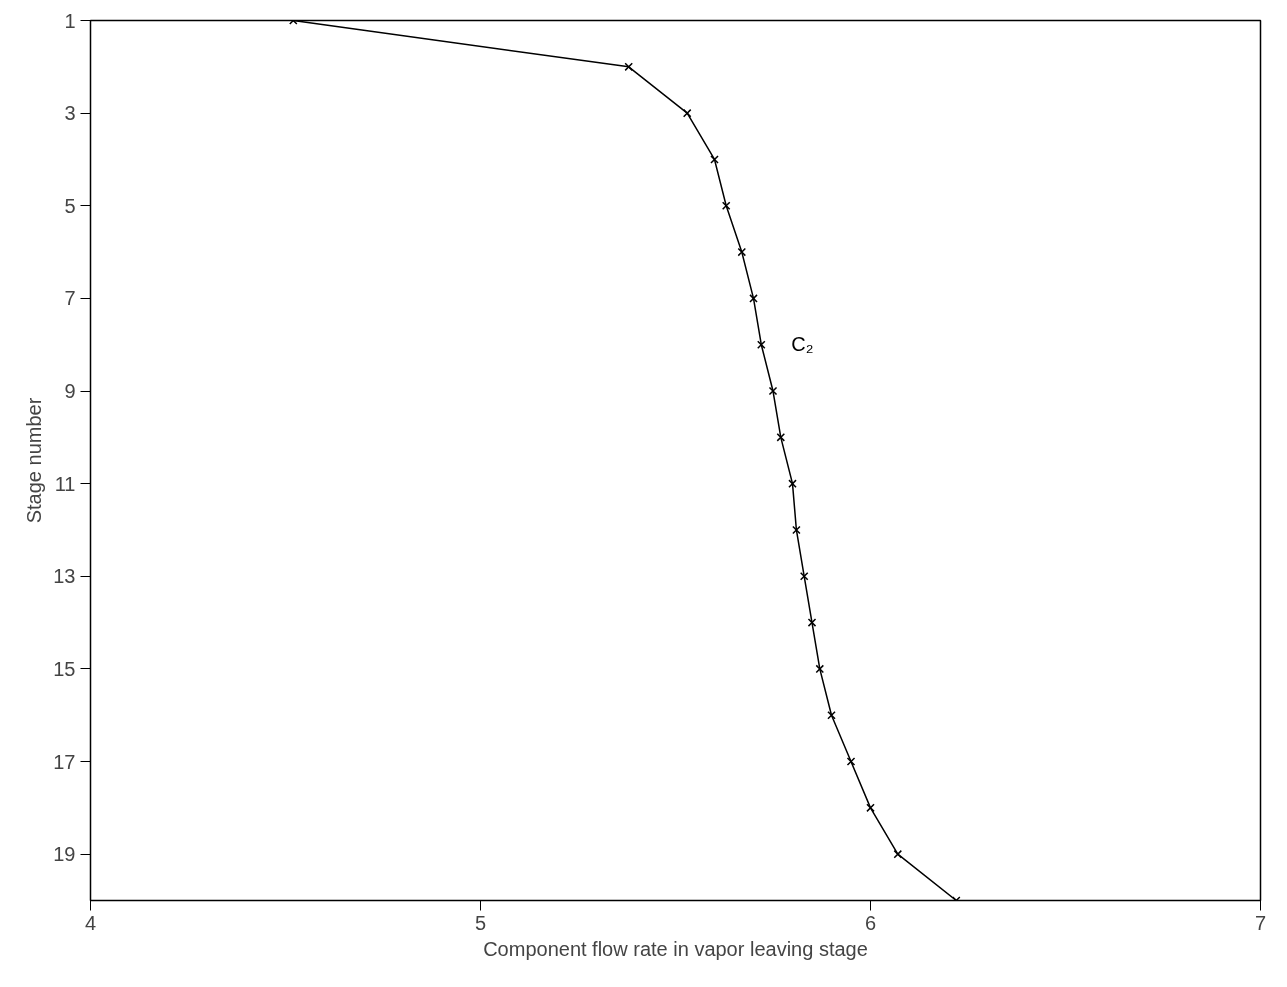 Image resolution: width=1287 pixels, height=987 pixels. Describe the element at coordinates (70, 20) in the screenshot. I see `y-tick-label: 1` at that location.